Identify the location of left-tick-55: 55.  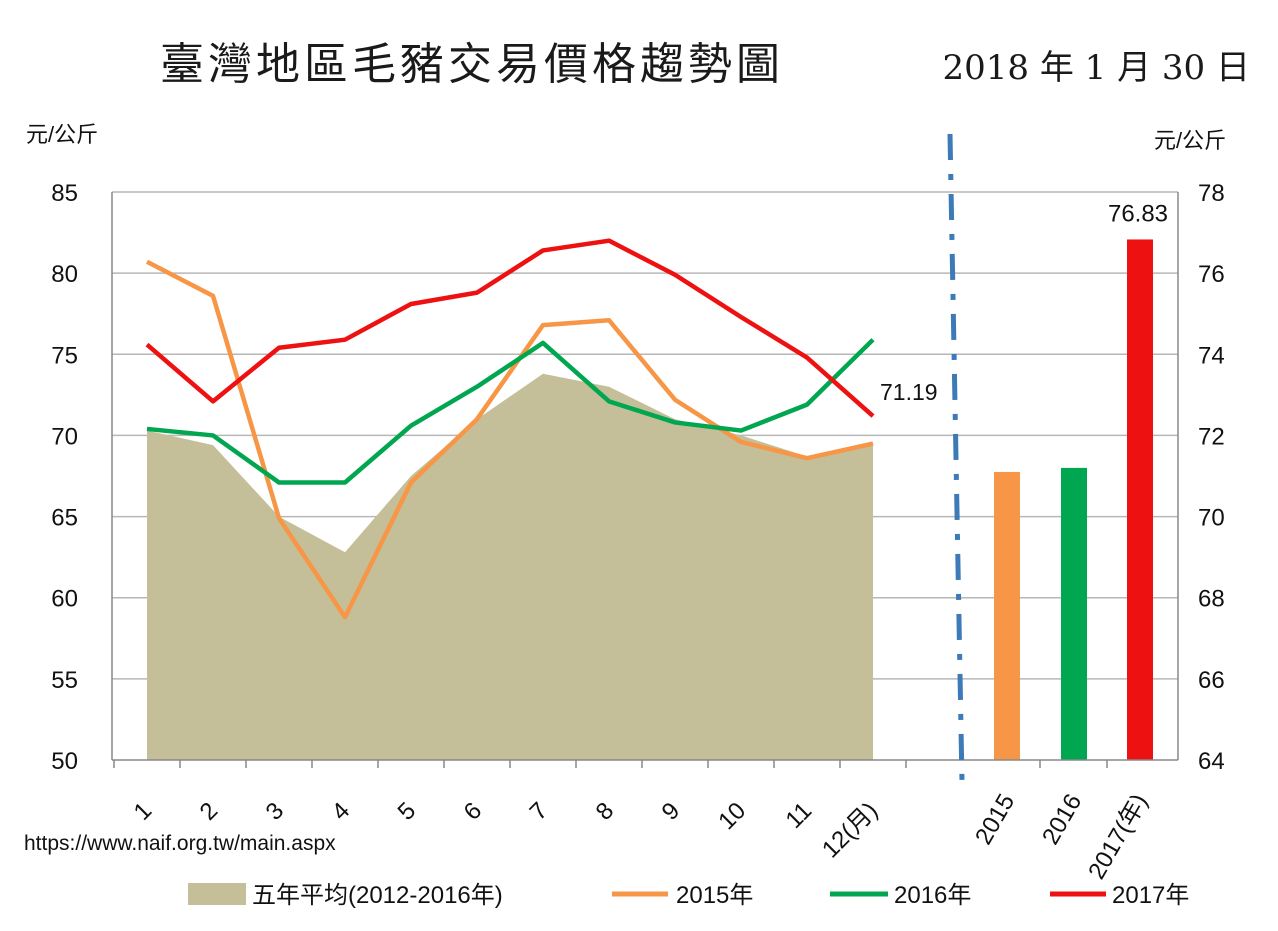
(64, 680).